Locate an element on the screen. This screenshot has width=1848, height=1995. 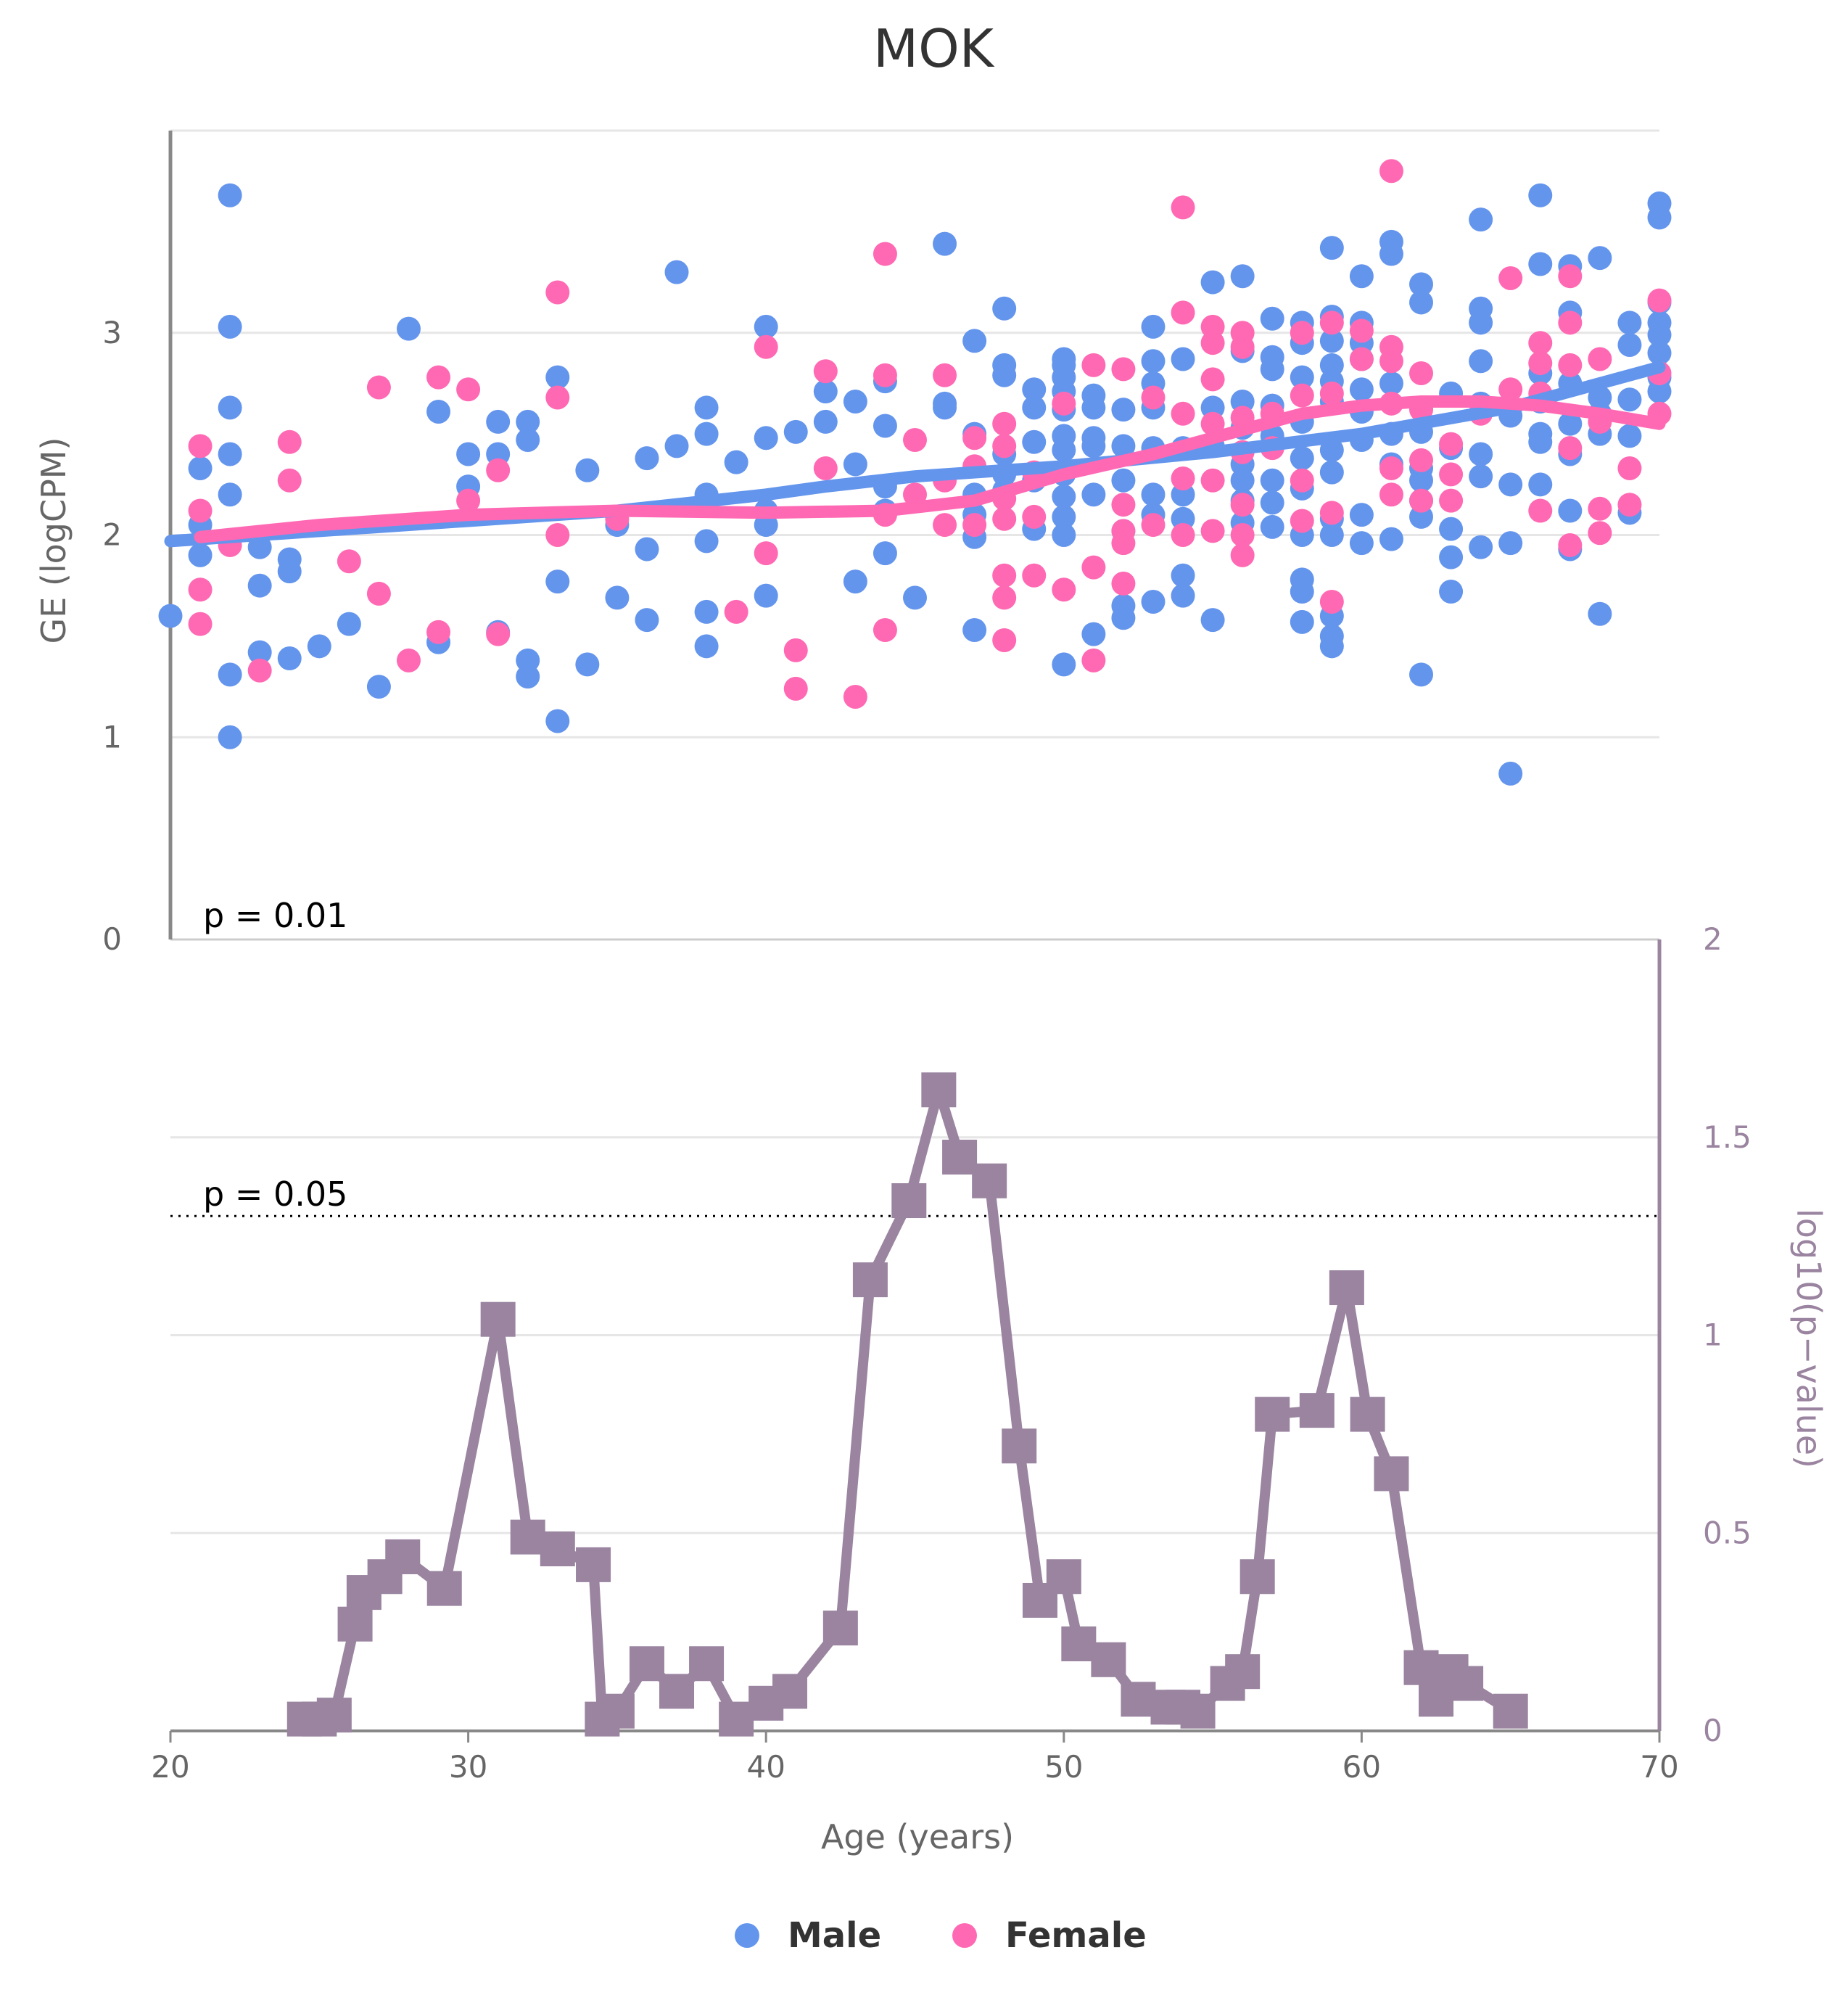
x-tick-label: 50 is located at coordinates (1063, 1767).